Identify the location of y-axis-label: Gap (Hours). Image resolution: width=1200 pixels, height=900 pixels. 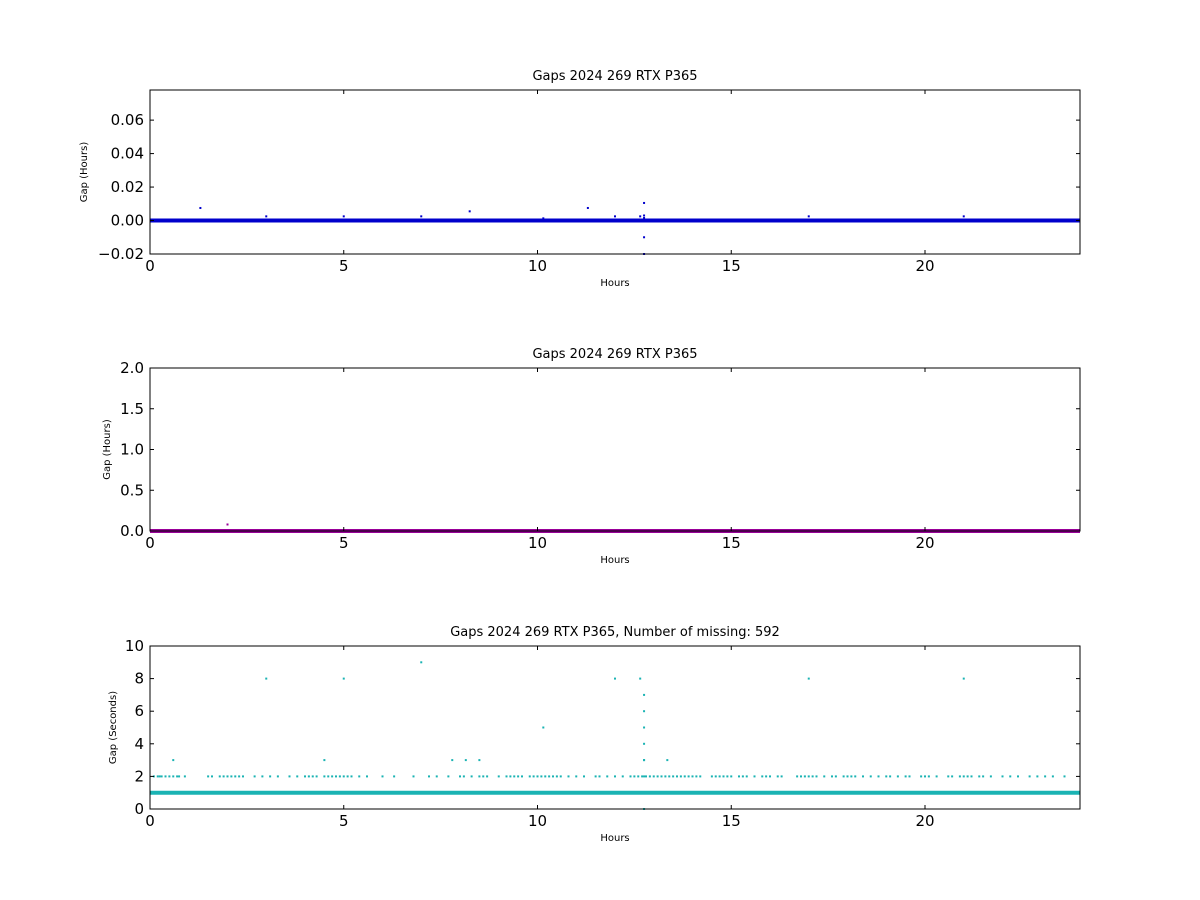
(84, 172).